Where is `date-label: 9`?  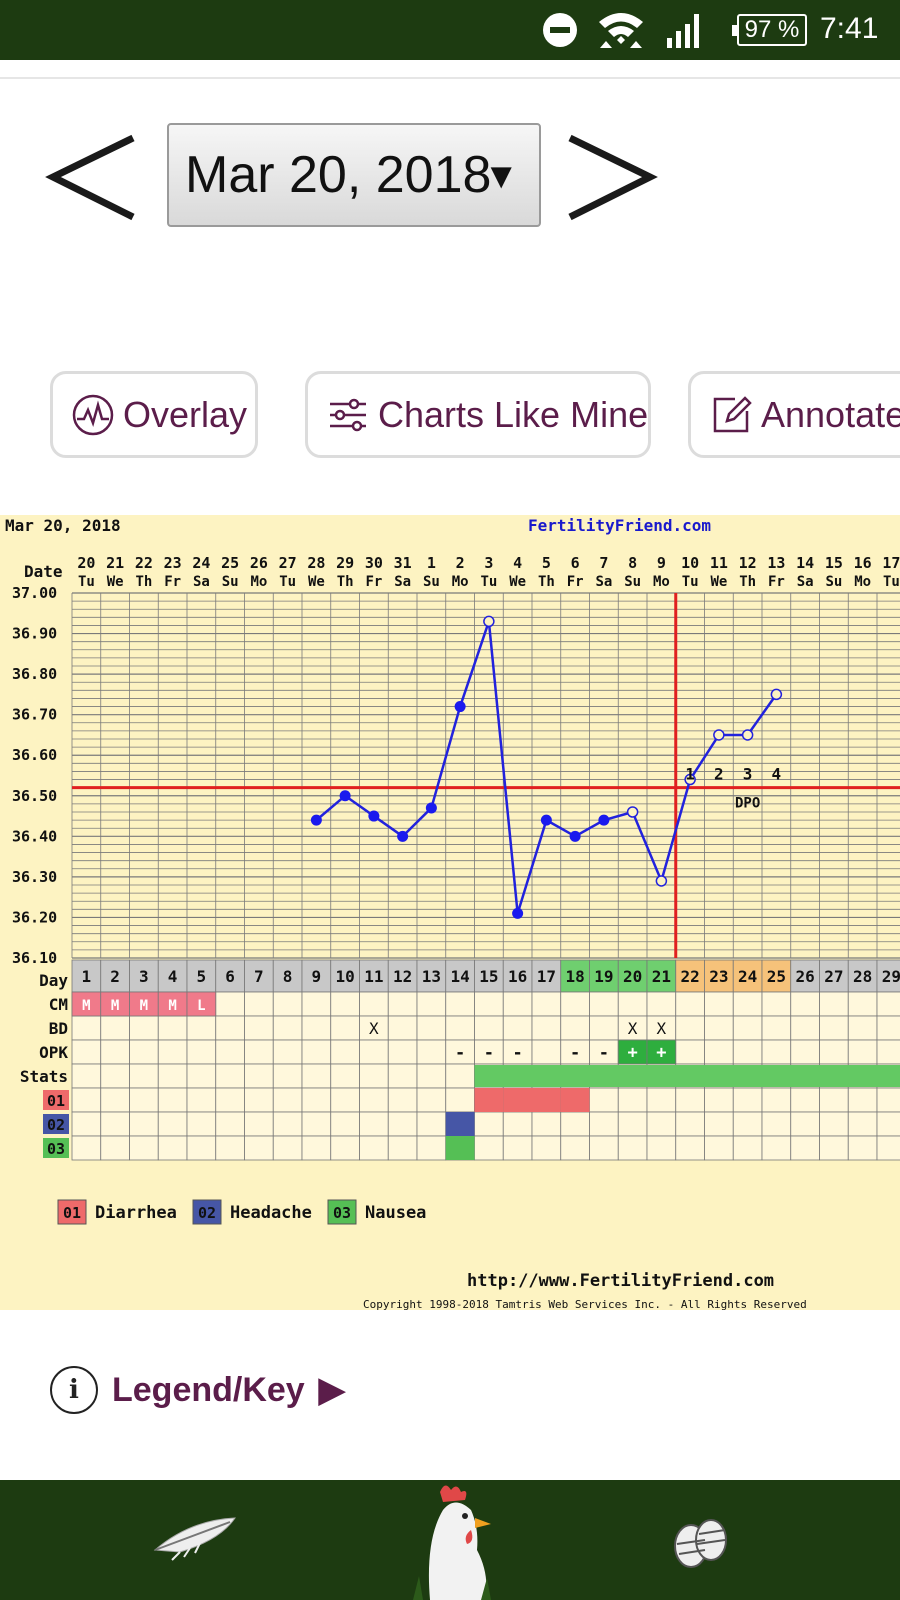
date-label: 9 is located at coordinates (661, 563).